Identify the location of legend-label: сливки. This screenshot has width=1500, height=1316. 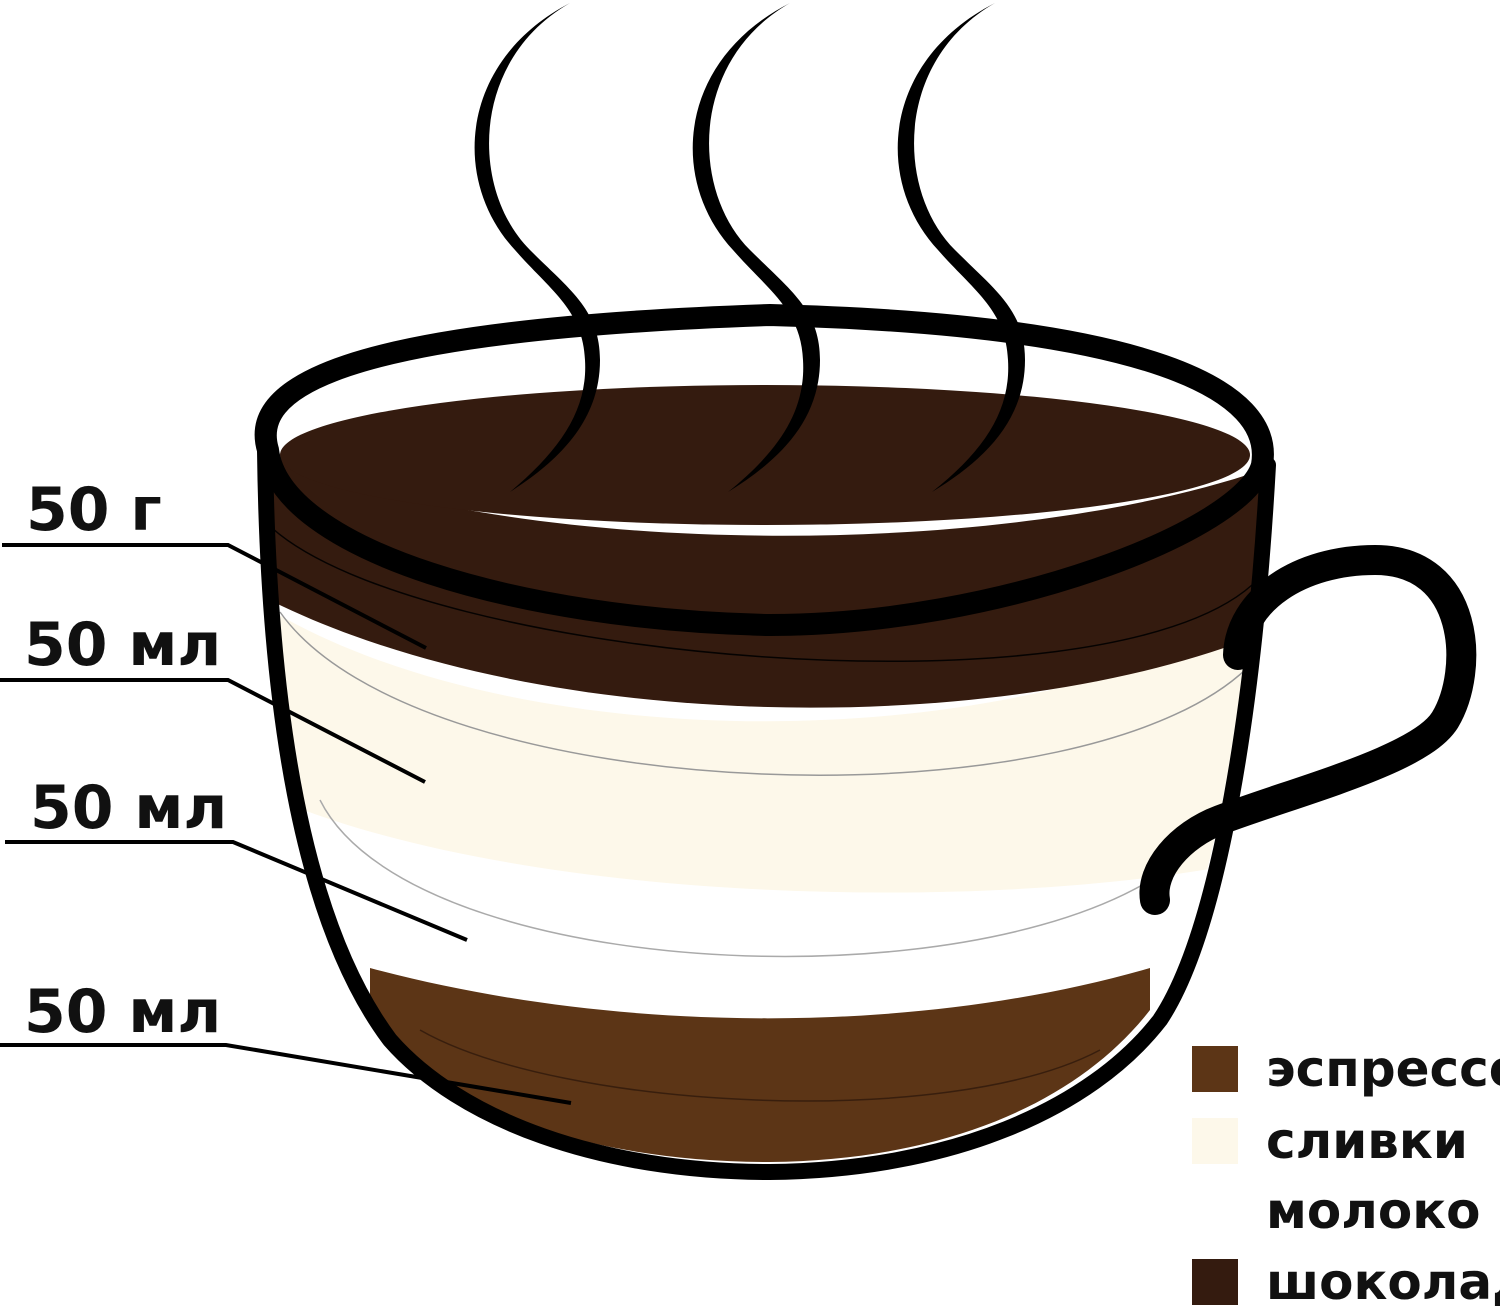
(1367, 1141).